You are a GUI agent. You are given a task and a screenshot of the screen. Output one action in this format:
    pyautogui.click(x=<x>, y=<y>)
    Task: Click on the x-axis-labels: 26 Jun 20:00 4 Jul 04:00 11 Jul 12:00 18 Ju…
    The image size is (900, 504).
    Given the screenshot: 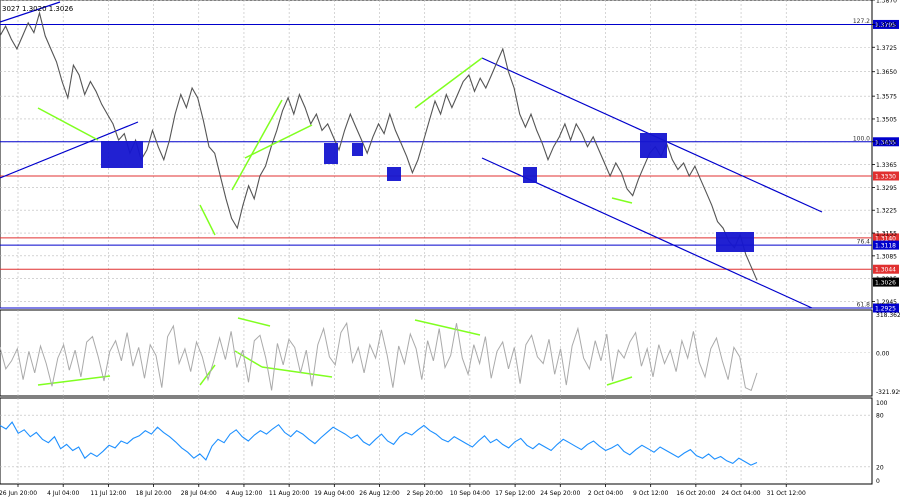 What is the action you would take?
    pyautogui.click(x=403, y=490)
    